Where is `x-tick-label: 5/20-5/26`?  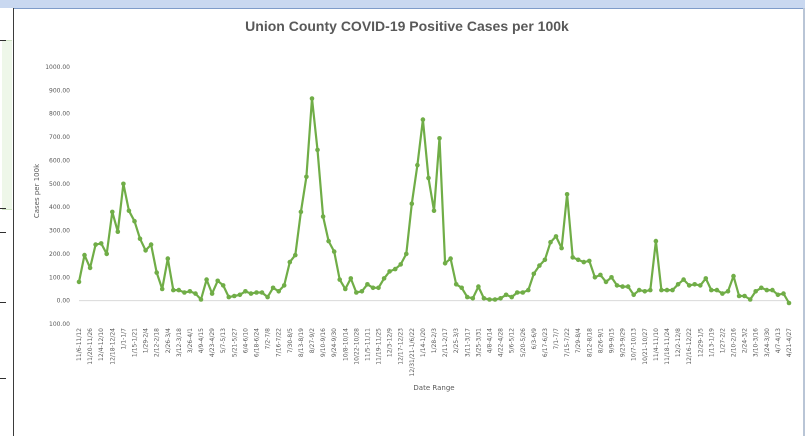
x-tick-label: 5/20-5/26 is located at coordinates (523, 342).